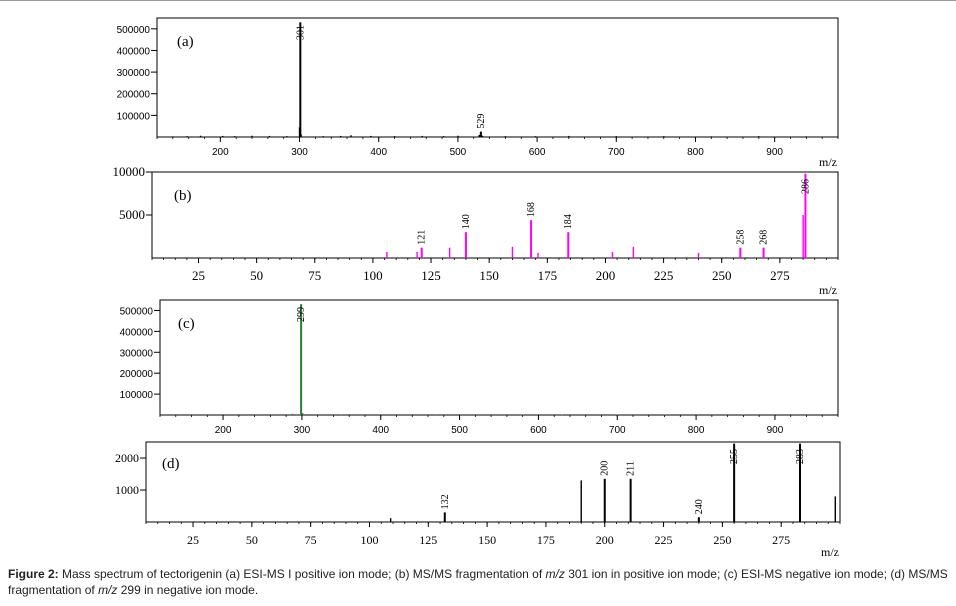 The image size is (956, 606). I want to click on x-tick-label-3: 300, so click(302, 430).